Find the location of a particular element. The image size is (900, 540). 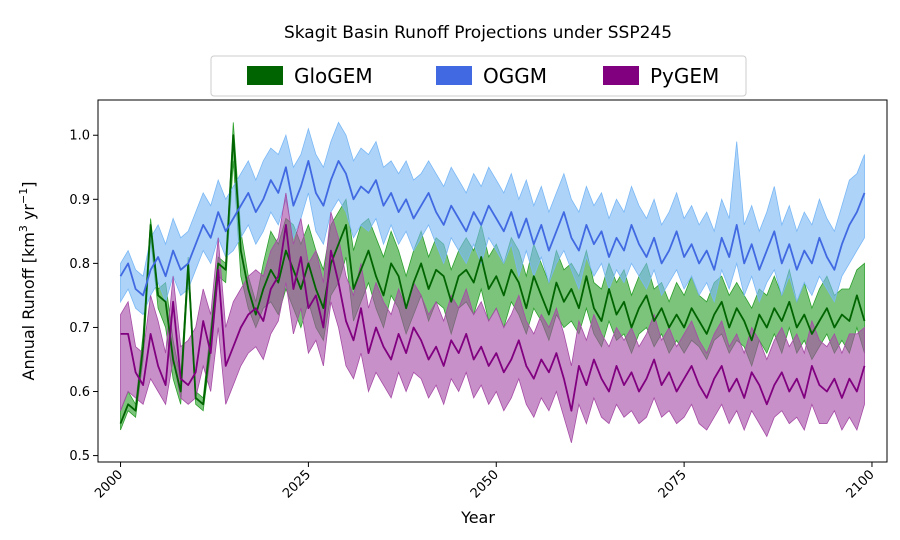

y-tick-label: 0.6 is located at coordinates (79, 392).